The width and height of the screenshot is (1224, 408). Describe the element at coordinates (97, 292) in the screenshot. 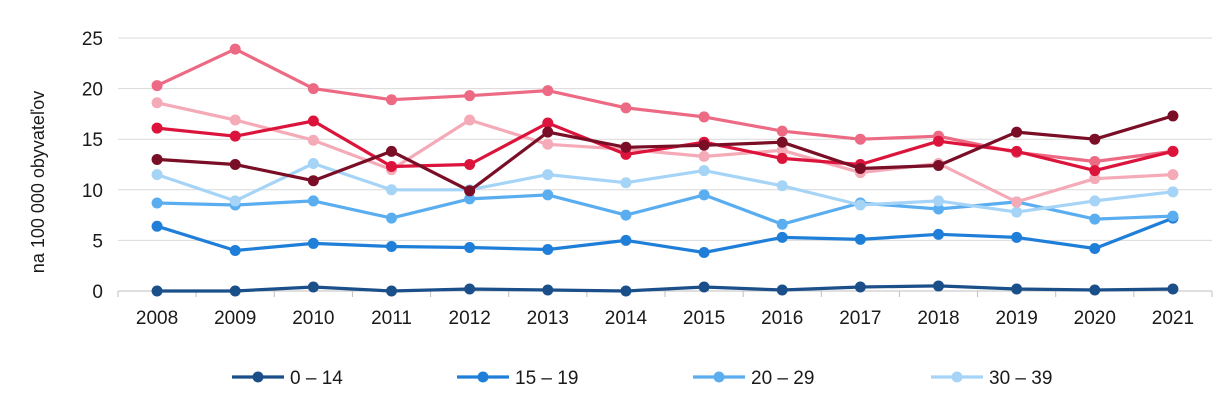

I see `y-tick-label: 0` at that location.